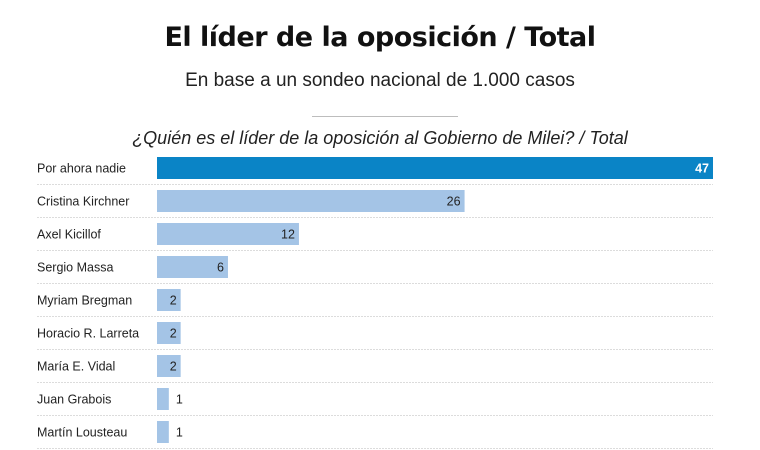  I want to click on category-label: Myriam Bregman, so click(84, 301).